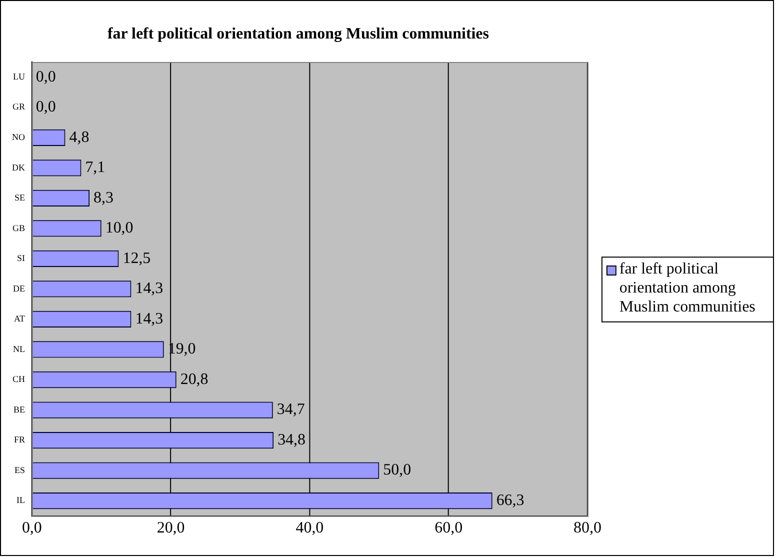 The height and width of the screenshot is (558, 776). What do you see at coordinates (292, 439) in the screenshot?
I see `data-label: 34,8` at bounding box center [292, 439].